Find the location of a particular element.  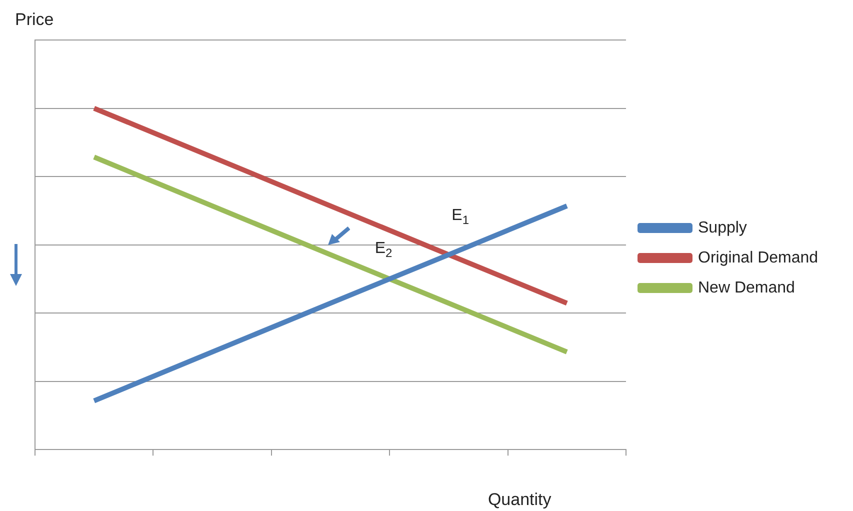

legend-label: Supply is located at coordinates (722, 227).